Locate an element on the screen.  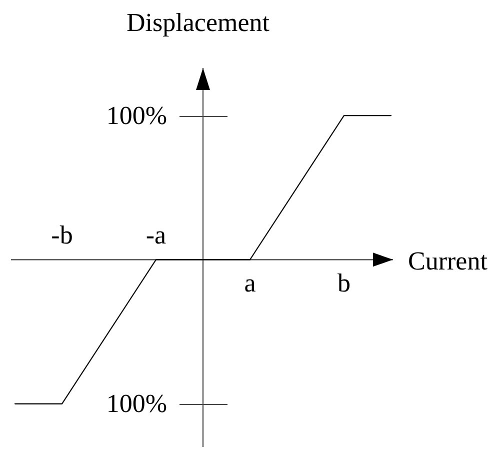
x-tick-label: -b is located at coordinates (62, 235).